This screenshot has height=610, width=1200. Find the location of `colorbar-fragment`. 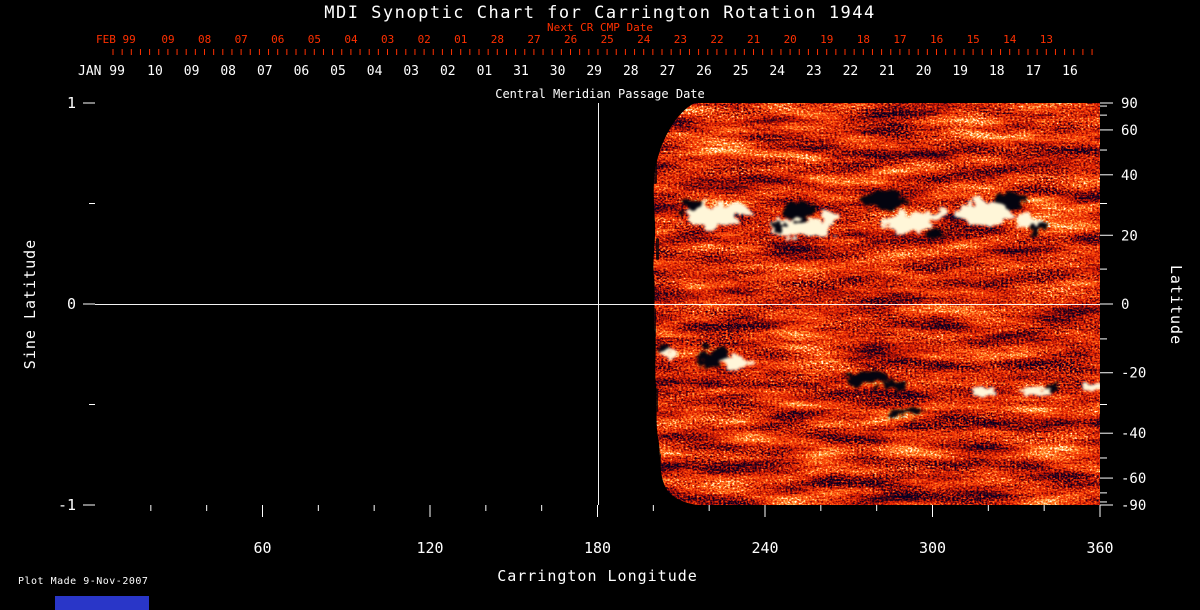

colorbar-fragment is located at coordinates (102, 603).